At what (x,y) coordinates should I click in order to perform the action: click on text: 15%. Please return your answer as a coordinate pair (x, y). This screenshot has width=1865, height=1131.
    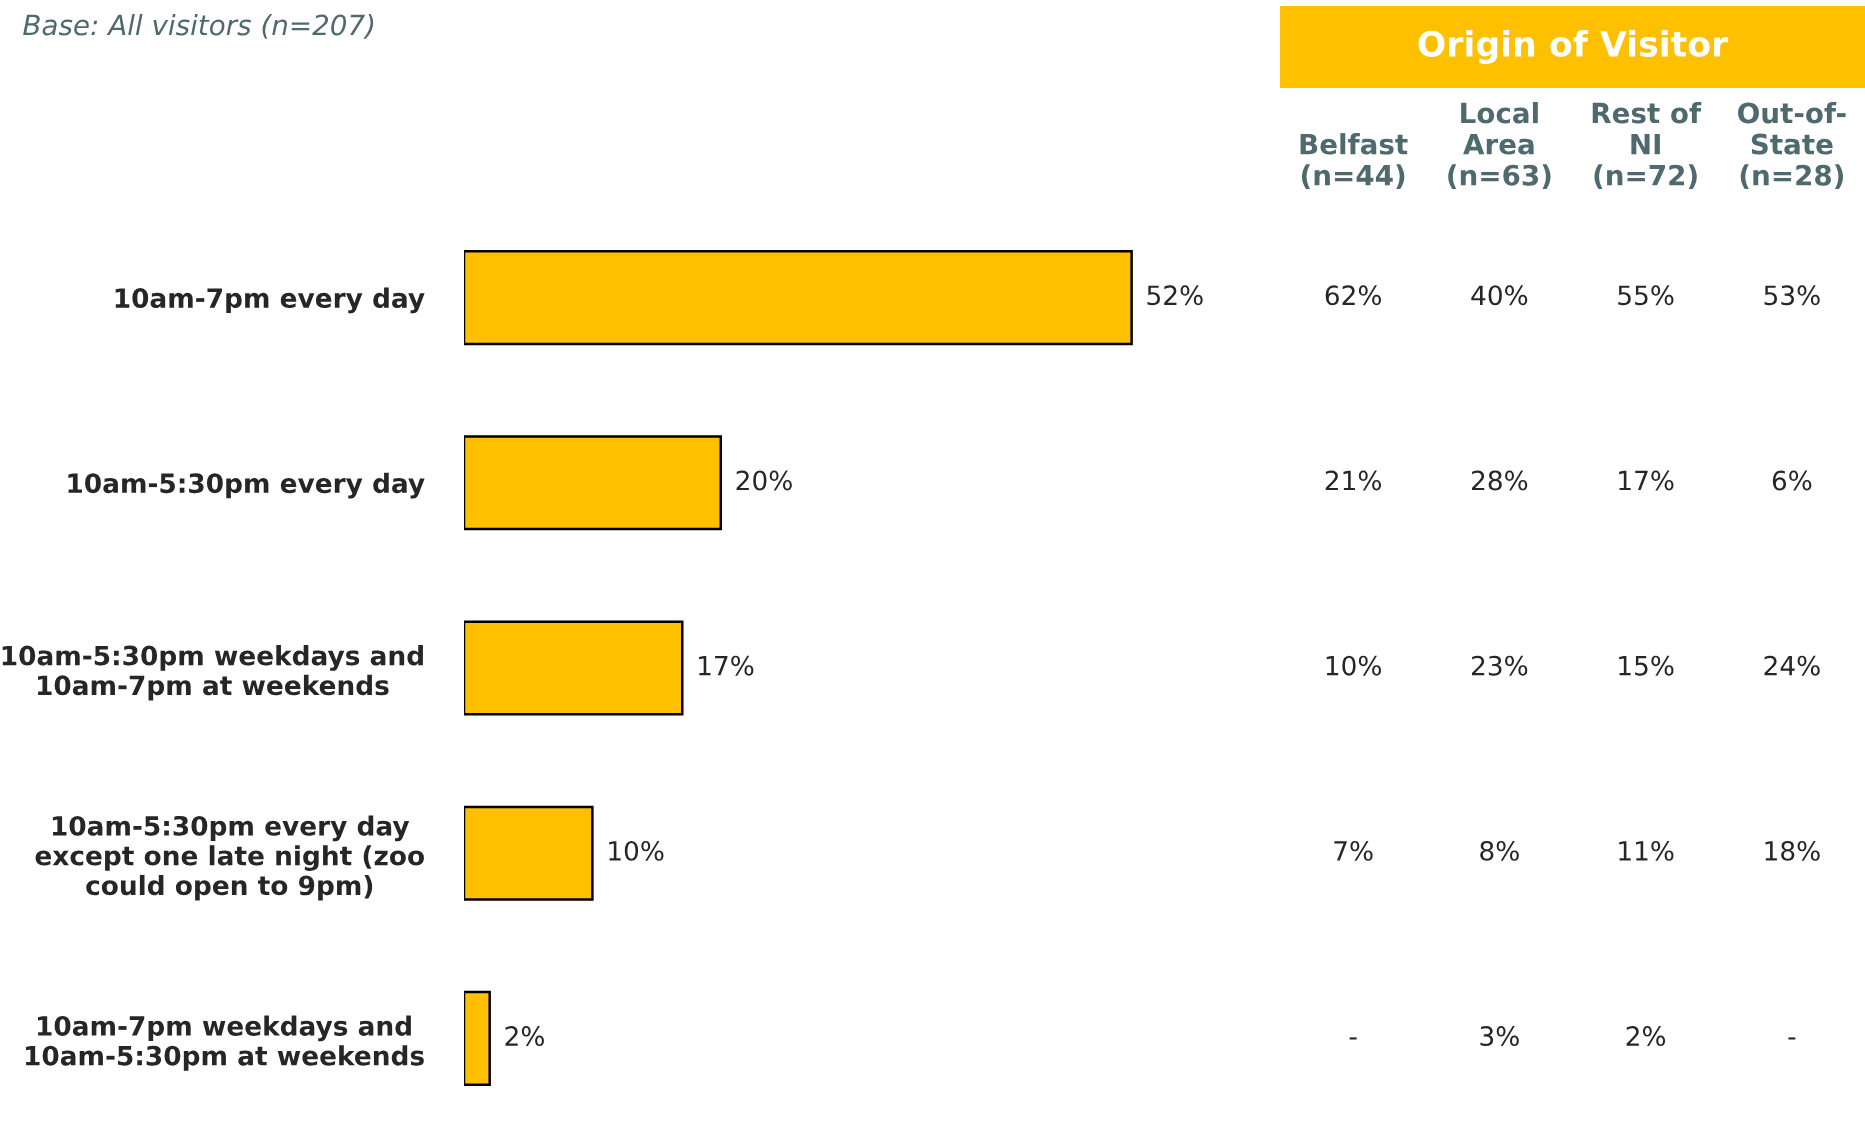
    Looking at the image, I should click on (1646, 665).